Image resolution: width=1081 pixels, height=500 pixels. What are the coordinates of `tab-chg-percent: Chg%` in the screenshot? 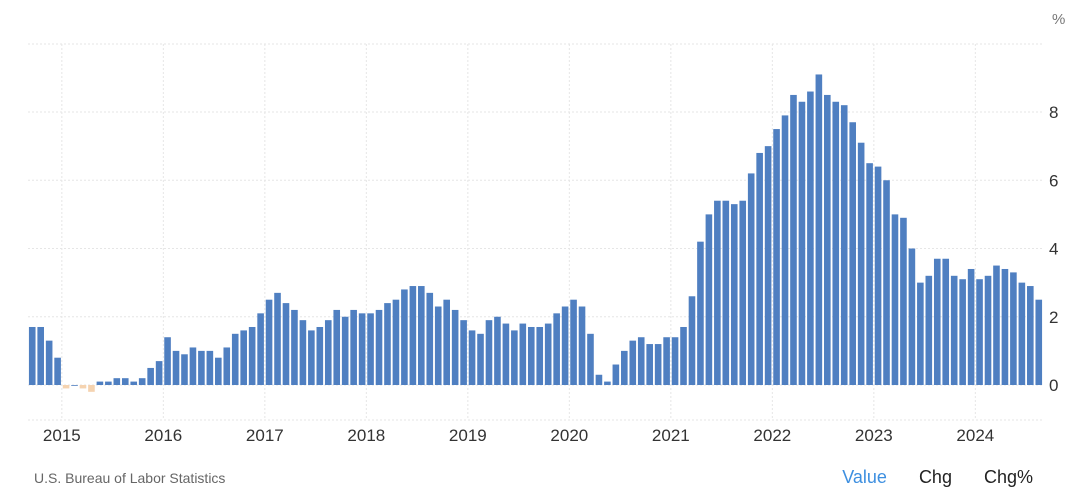 It's located at (1008, 477).